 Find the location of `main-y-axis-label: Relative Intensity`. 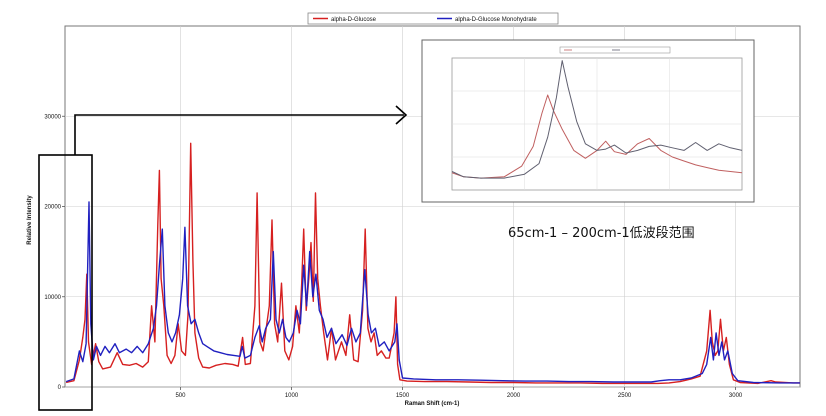

main-y-axis-label: Relative Intensity is located at coordinates (30, 220).